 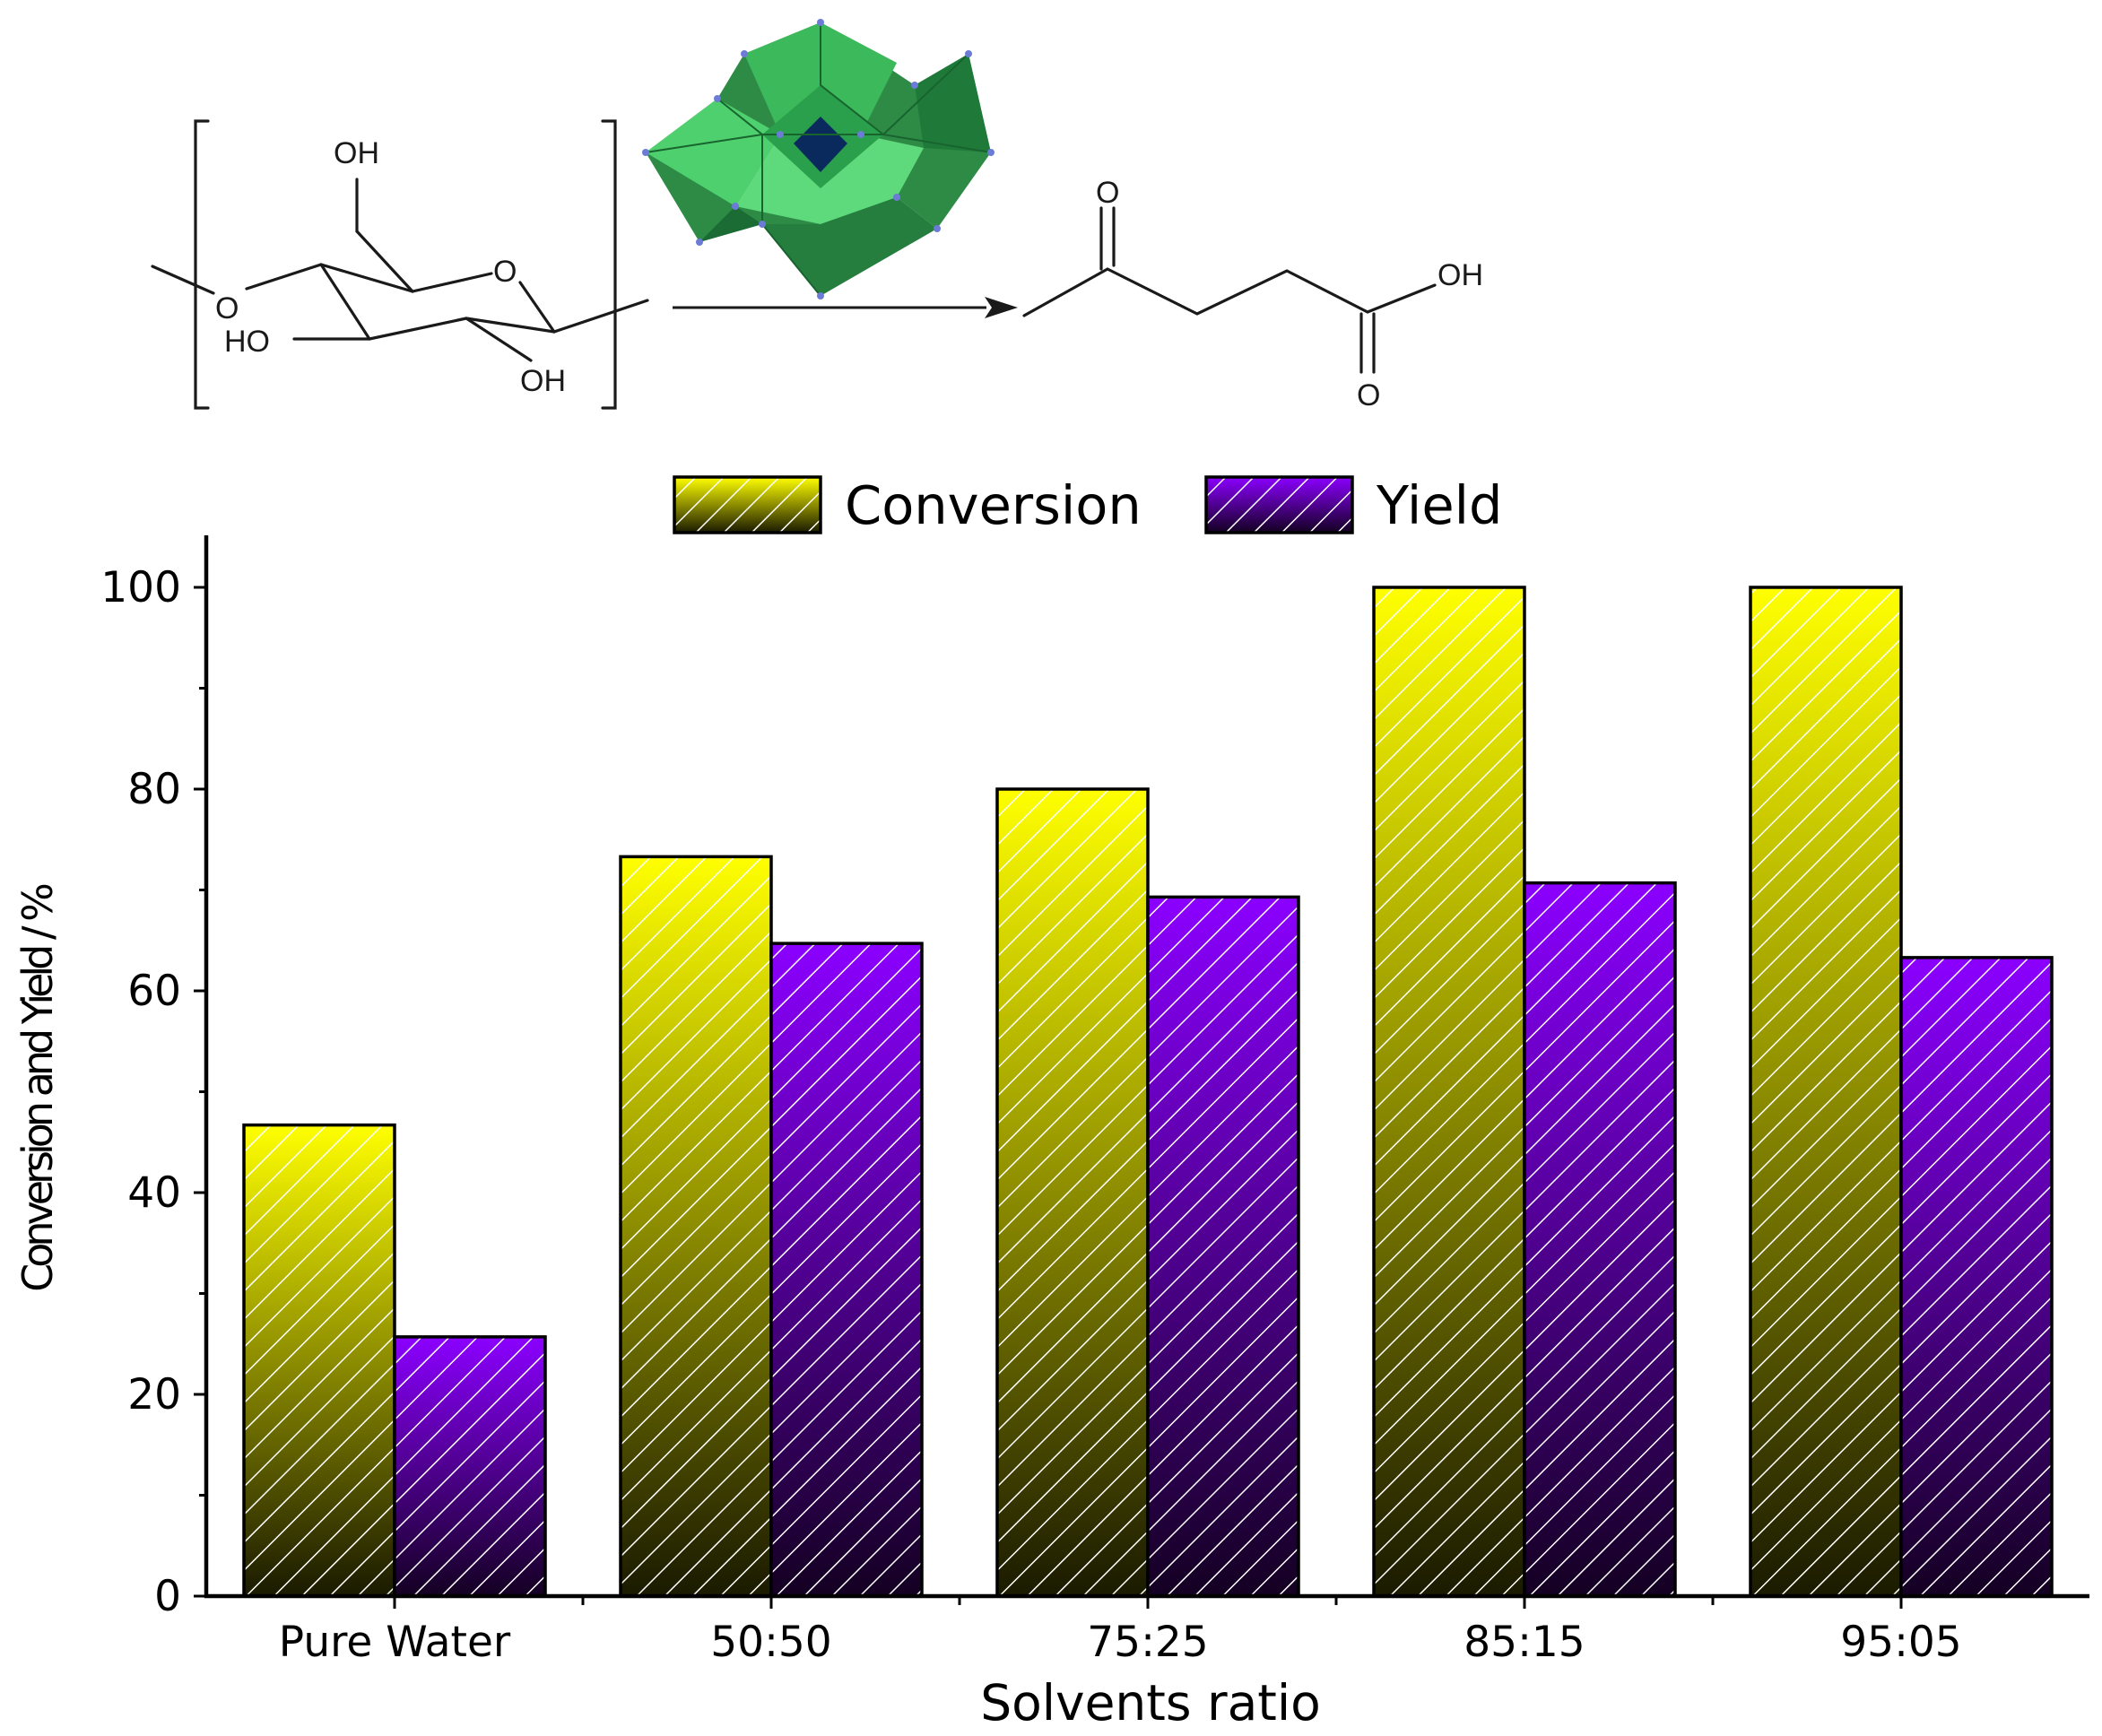 I want to click on reaction-arrow, so click(x=845, y=307).